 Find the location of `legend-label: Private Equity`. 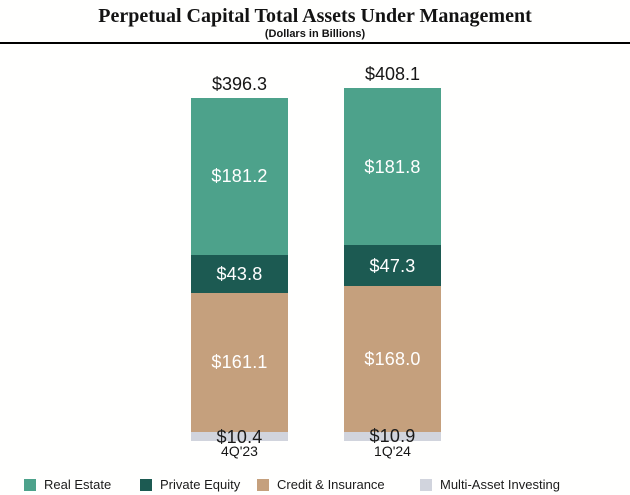

legend-label: Private Equity is located at coordinates (200, 484).